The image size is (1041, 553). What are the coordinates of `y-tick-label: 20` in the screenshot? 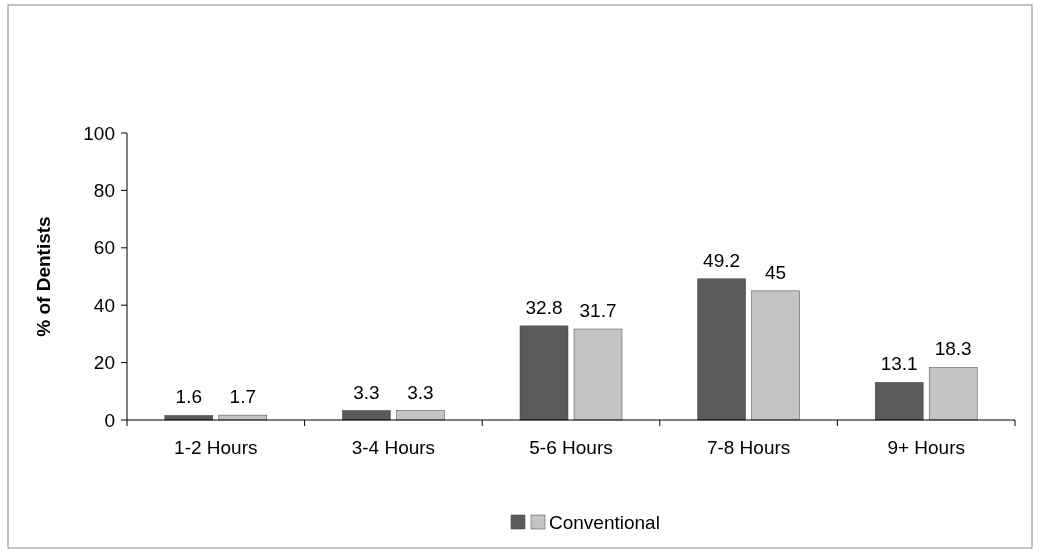 It's located at (104, 363).